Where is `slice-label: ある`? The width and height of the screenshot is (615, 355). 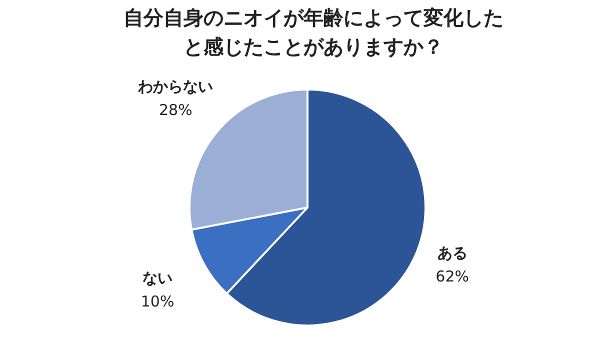 slice-label: ある is located at coordinates (452, 253).